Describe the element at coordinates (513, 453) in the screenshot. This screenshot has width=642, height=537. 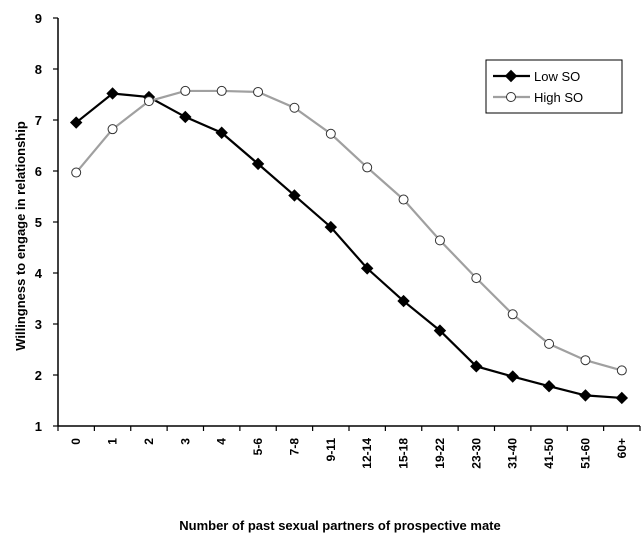
I see `x-tick-label: 31-40` at that location.